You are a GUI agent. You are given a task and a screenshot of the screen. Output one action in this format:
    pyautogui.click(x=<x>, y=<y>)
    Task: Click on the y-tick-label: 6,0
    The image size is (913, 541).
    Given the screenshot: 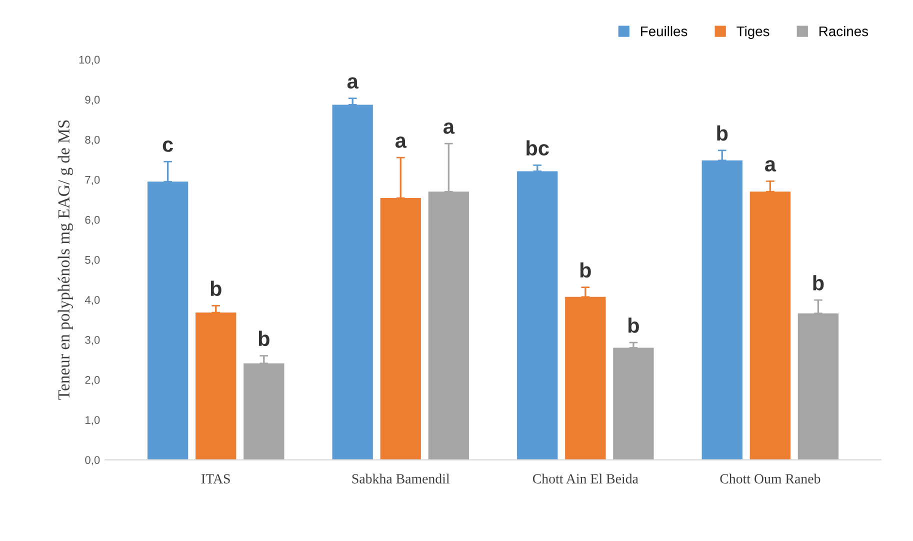 What is the action you would take?
    pyautogui.click(x=92, y=221)
    